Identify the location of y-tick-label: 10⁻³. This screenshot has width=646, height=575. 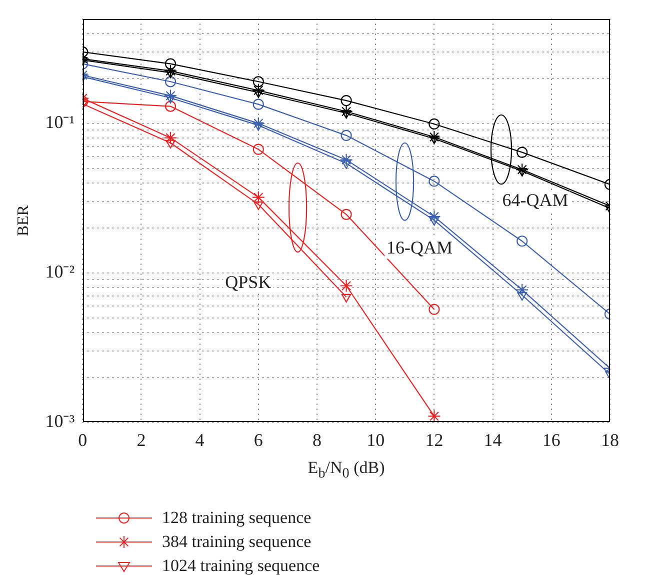
(60, 421).